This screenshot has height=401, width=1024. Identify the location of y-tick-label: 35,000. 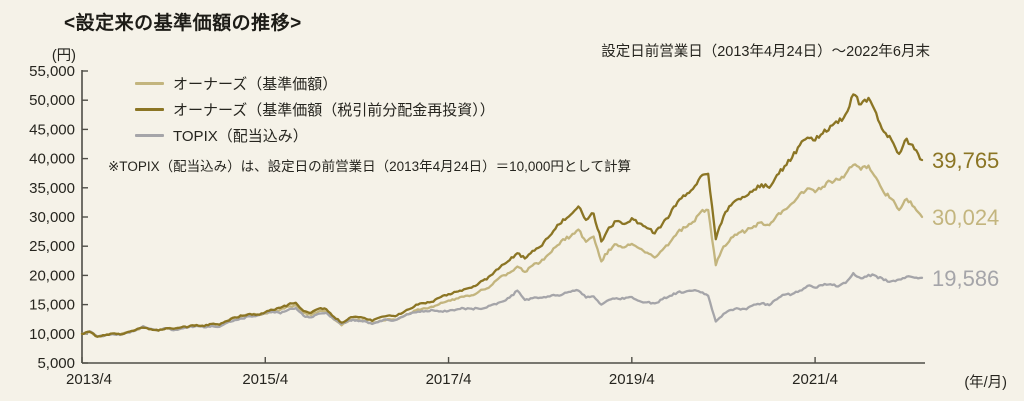
(52, 188).